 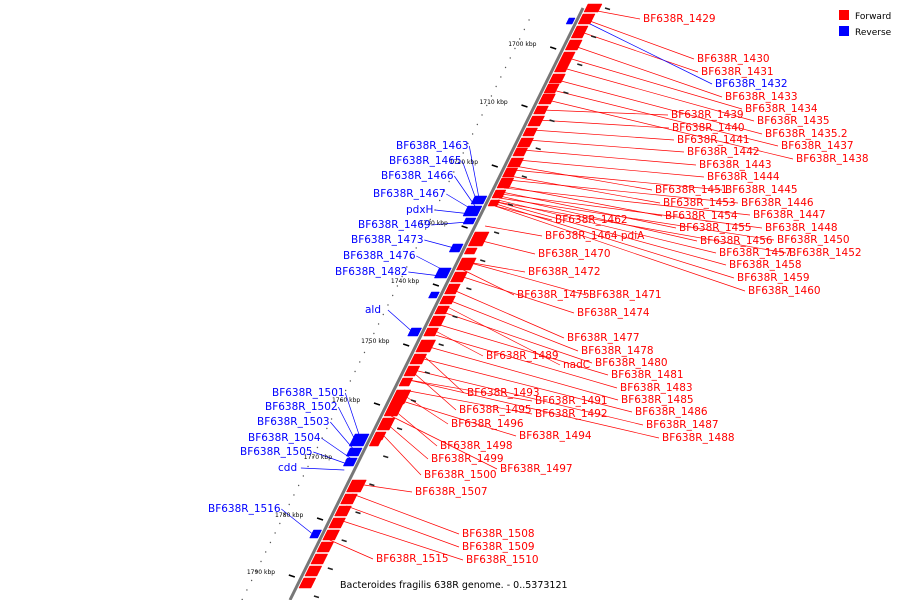 What do you see at coordinates (555, 436) in the screenshot?
I see `gene-label-bf638r-1494: BF638R_1494` at bounding box center [555, 436].